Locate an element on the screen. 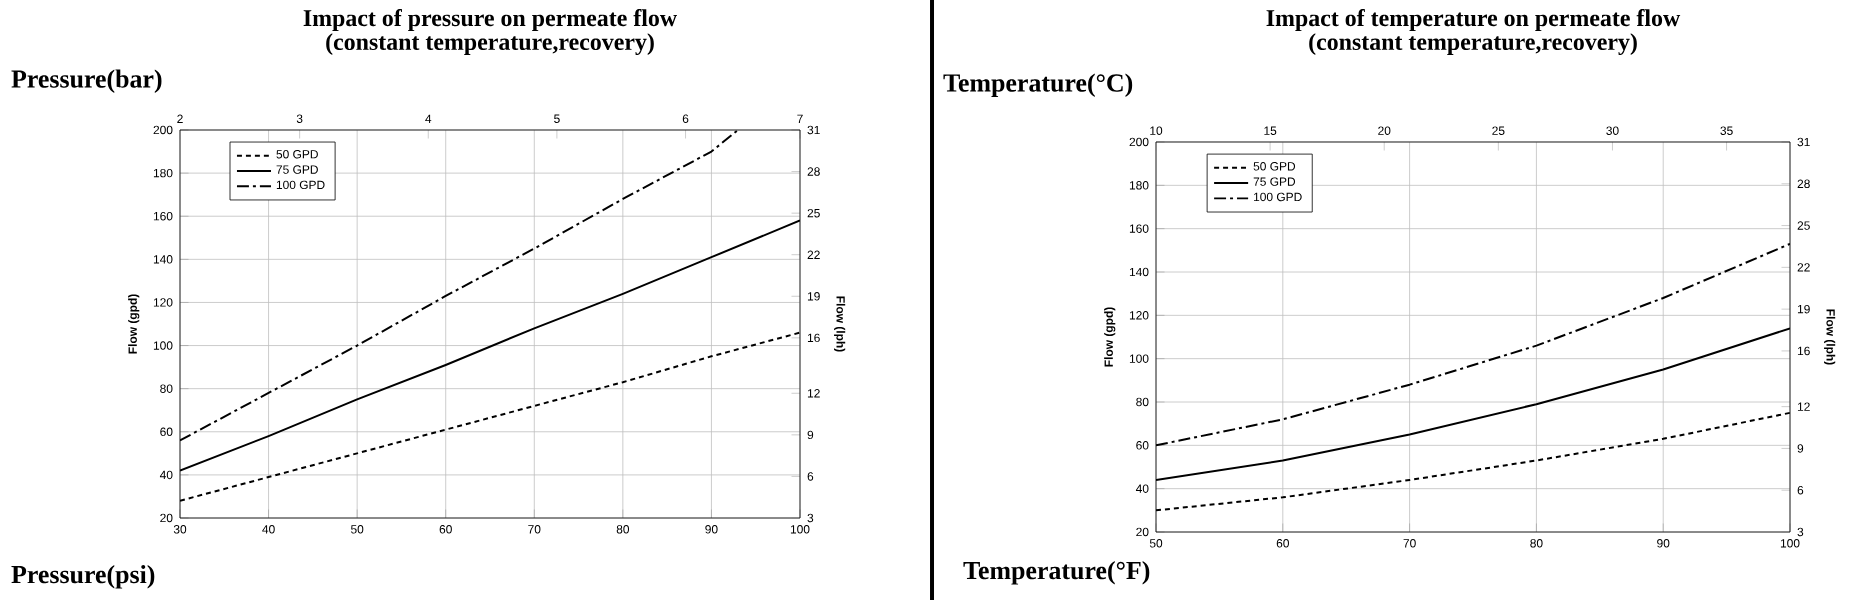 This screenshot has height=600, width=1858. x-axis-title: Pressure(psi) is located at coordinates (83, 577).